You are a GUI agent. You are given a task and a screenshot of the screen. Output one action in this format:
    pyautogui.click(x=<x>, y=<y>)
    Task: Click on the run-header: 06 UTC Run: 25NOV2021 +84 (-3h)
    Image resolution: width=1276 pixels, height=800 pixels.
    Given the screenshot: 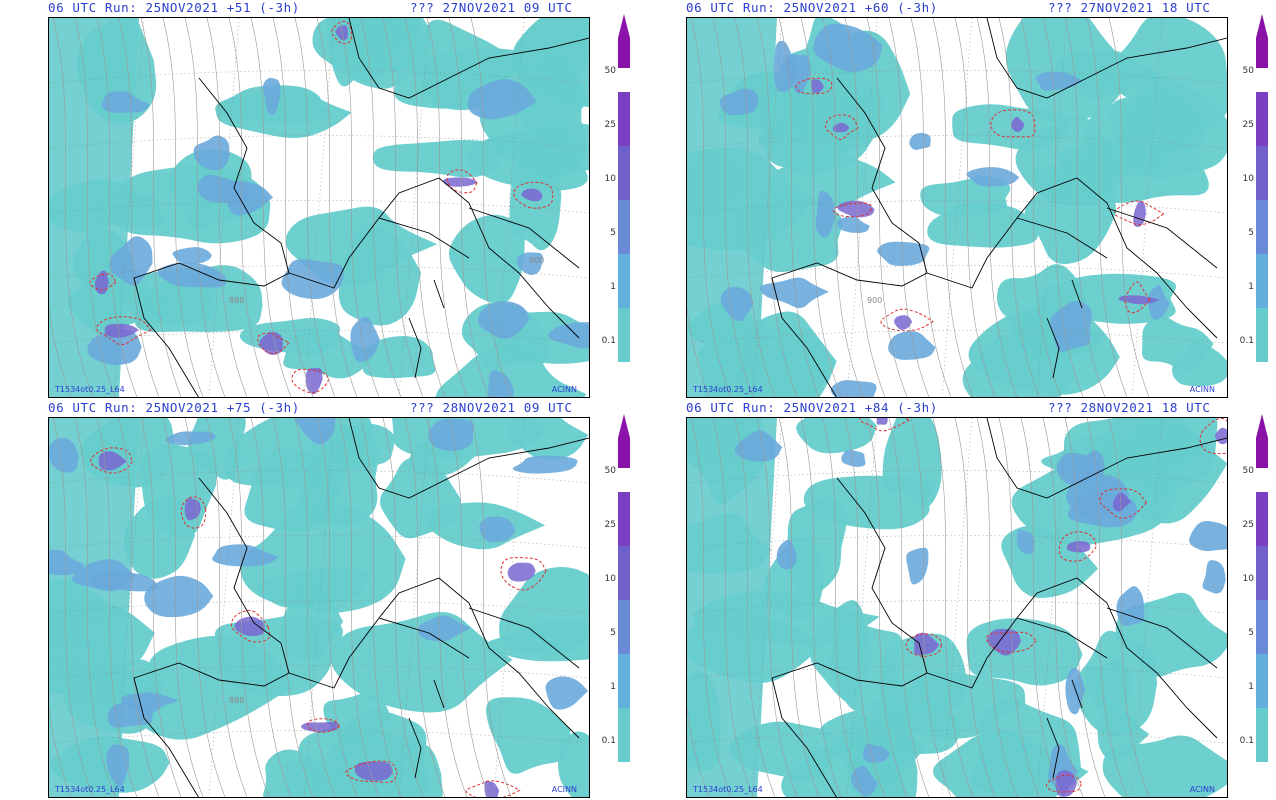 What is the action you would take?
    pyautogui.click(x=812, y=407)
    